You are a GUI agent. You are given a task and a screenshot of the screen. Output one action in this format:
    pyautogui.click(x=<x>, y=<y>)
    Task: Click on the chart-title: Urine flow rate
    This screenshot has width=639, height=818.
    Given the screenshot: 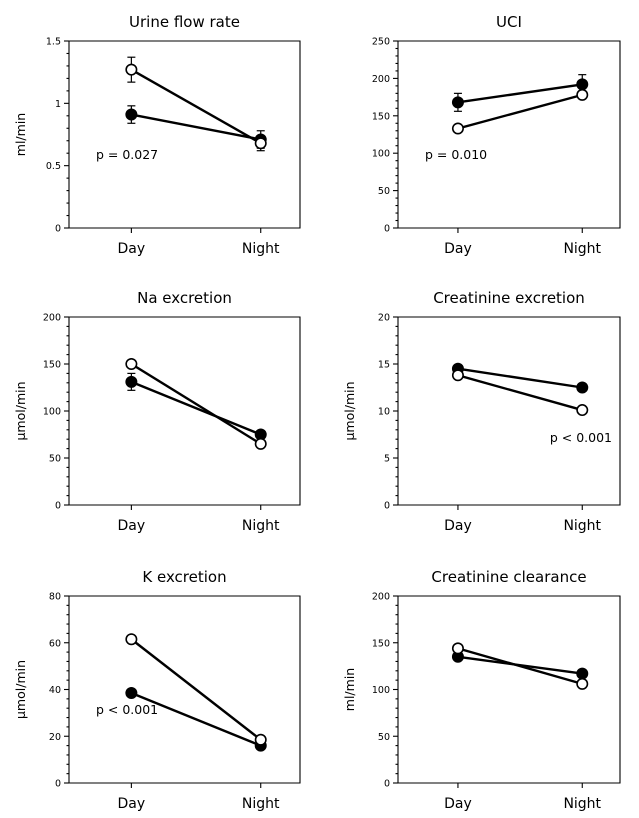 What is the action you would take?
    pyautogui.click(x=184, y=22)
    